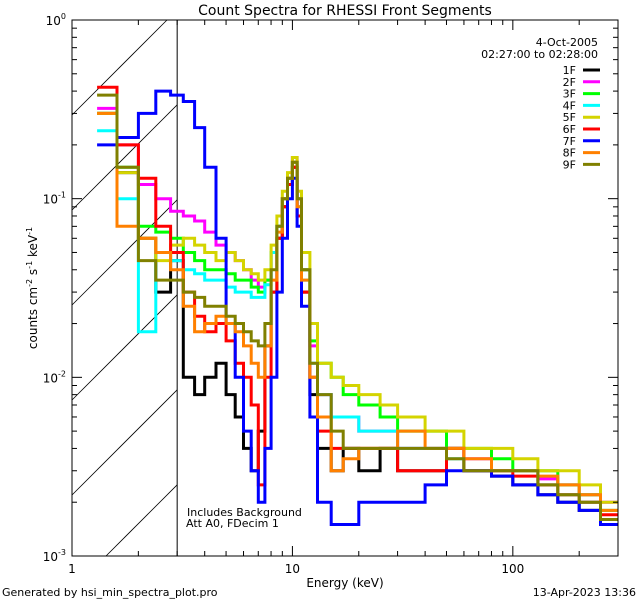 This screenshot has height=600, width=640. Describe the element at coordinates (569, 82) in the screenshot. I see `legend-label-2F: 2F` at that location.